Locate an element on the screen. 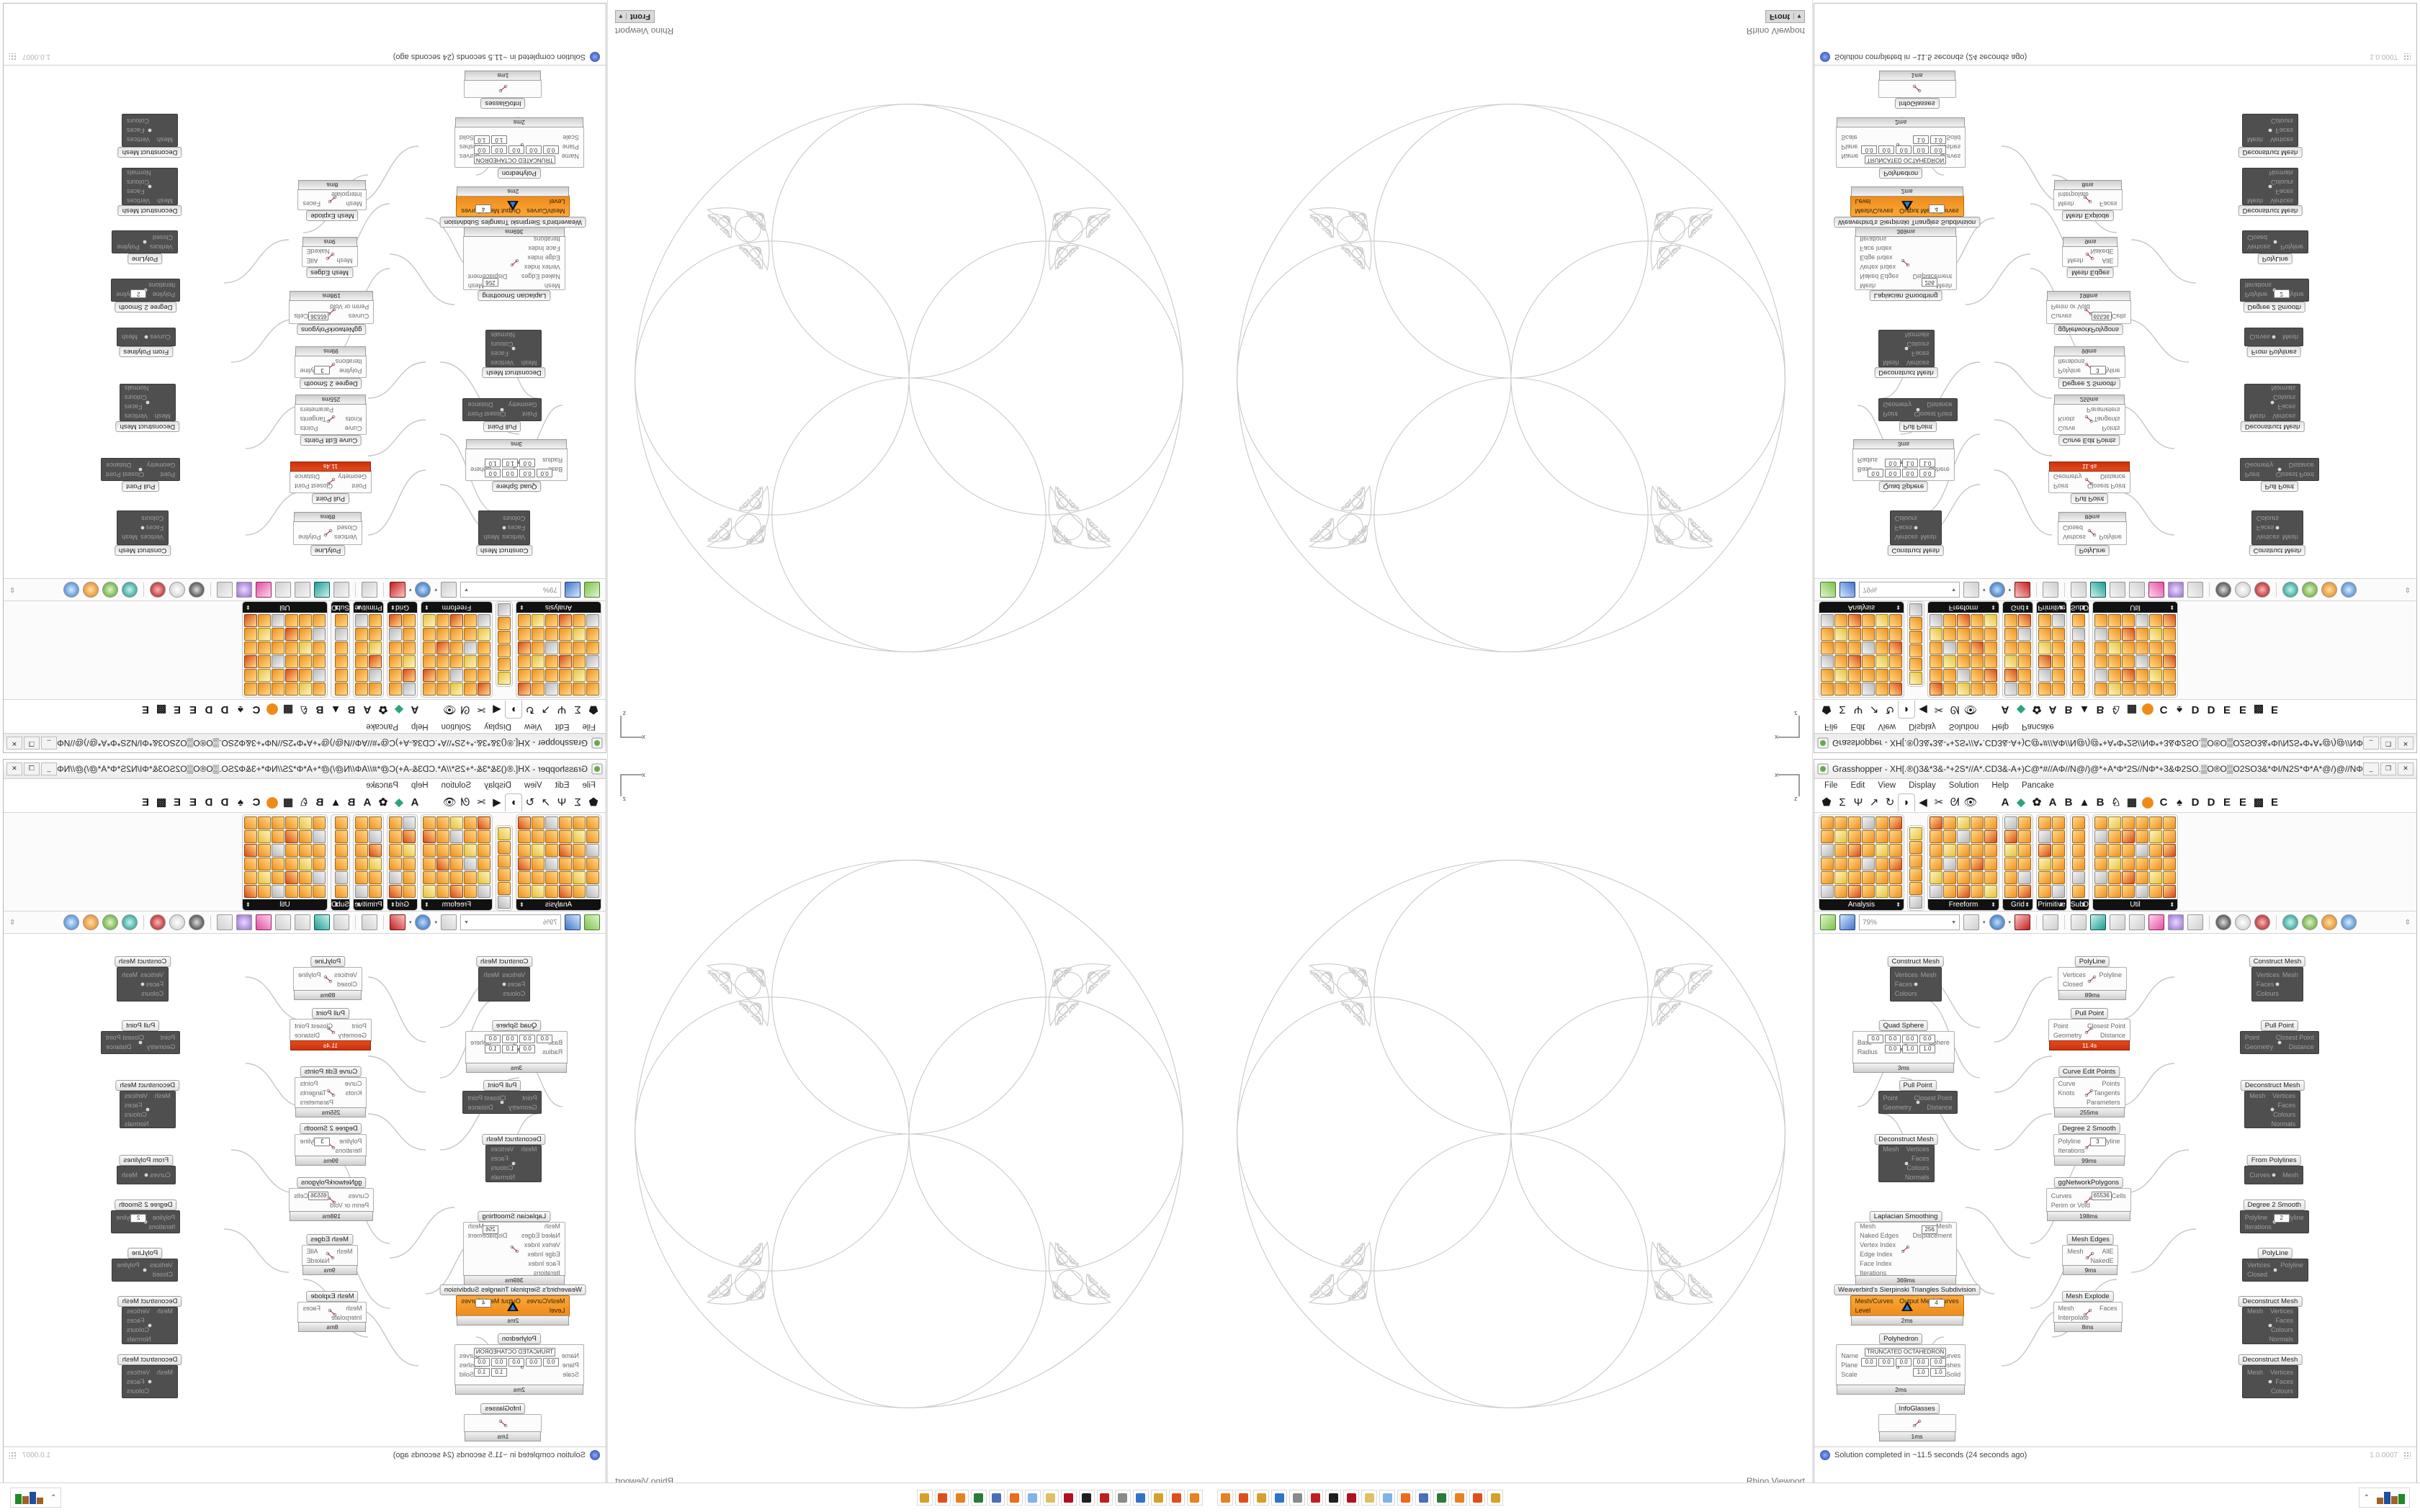  gh-input-port: Vertices is located at coordinates (345, 974).